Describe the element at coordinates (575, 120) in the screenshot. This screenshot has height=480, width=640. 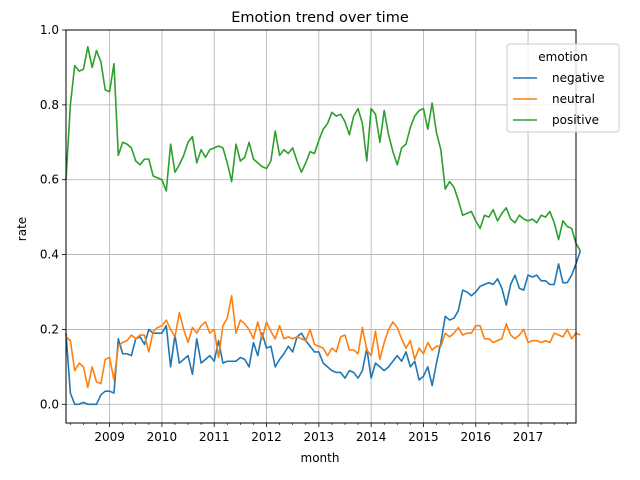
I see `legend-label-positive: positive` at that location.